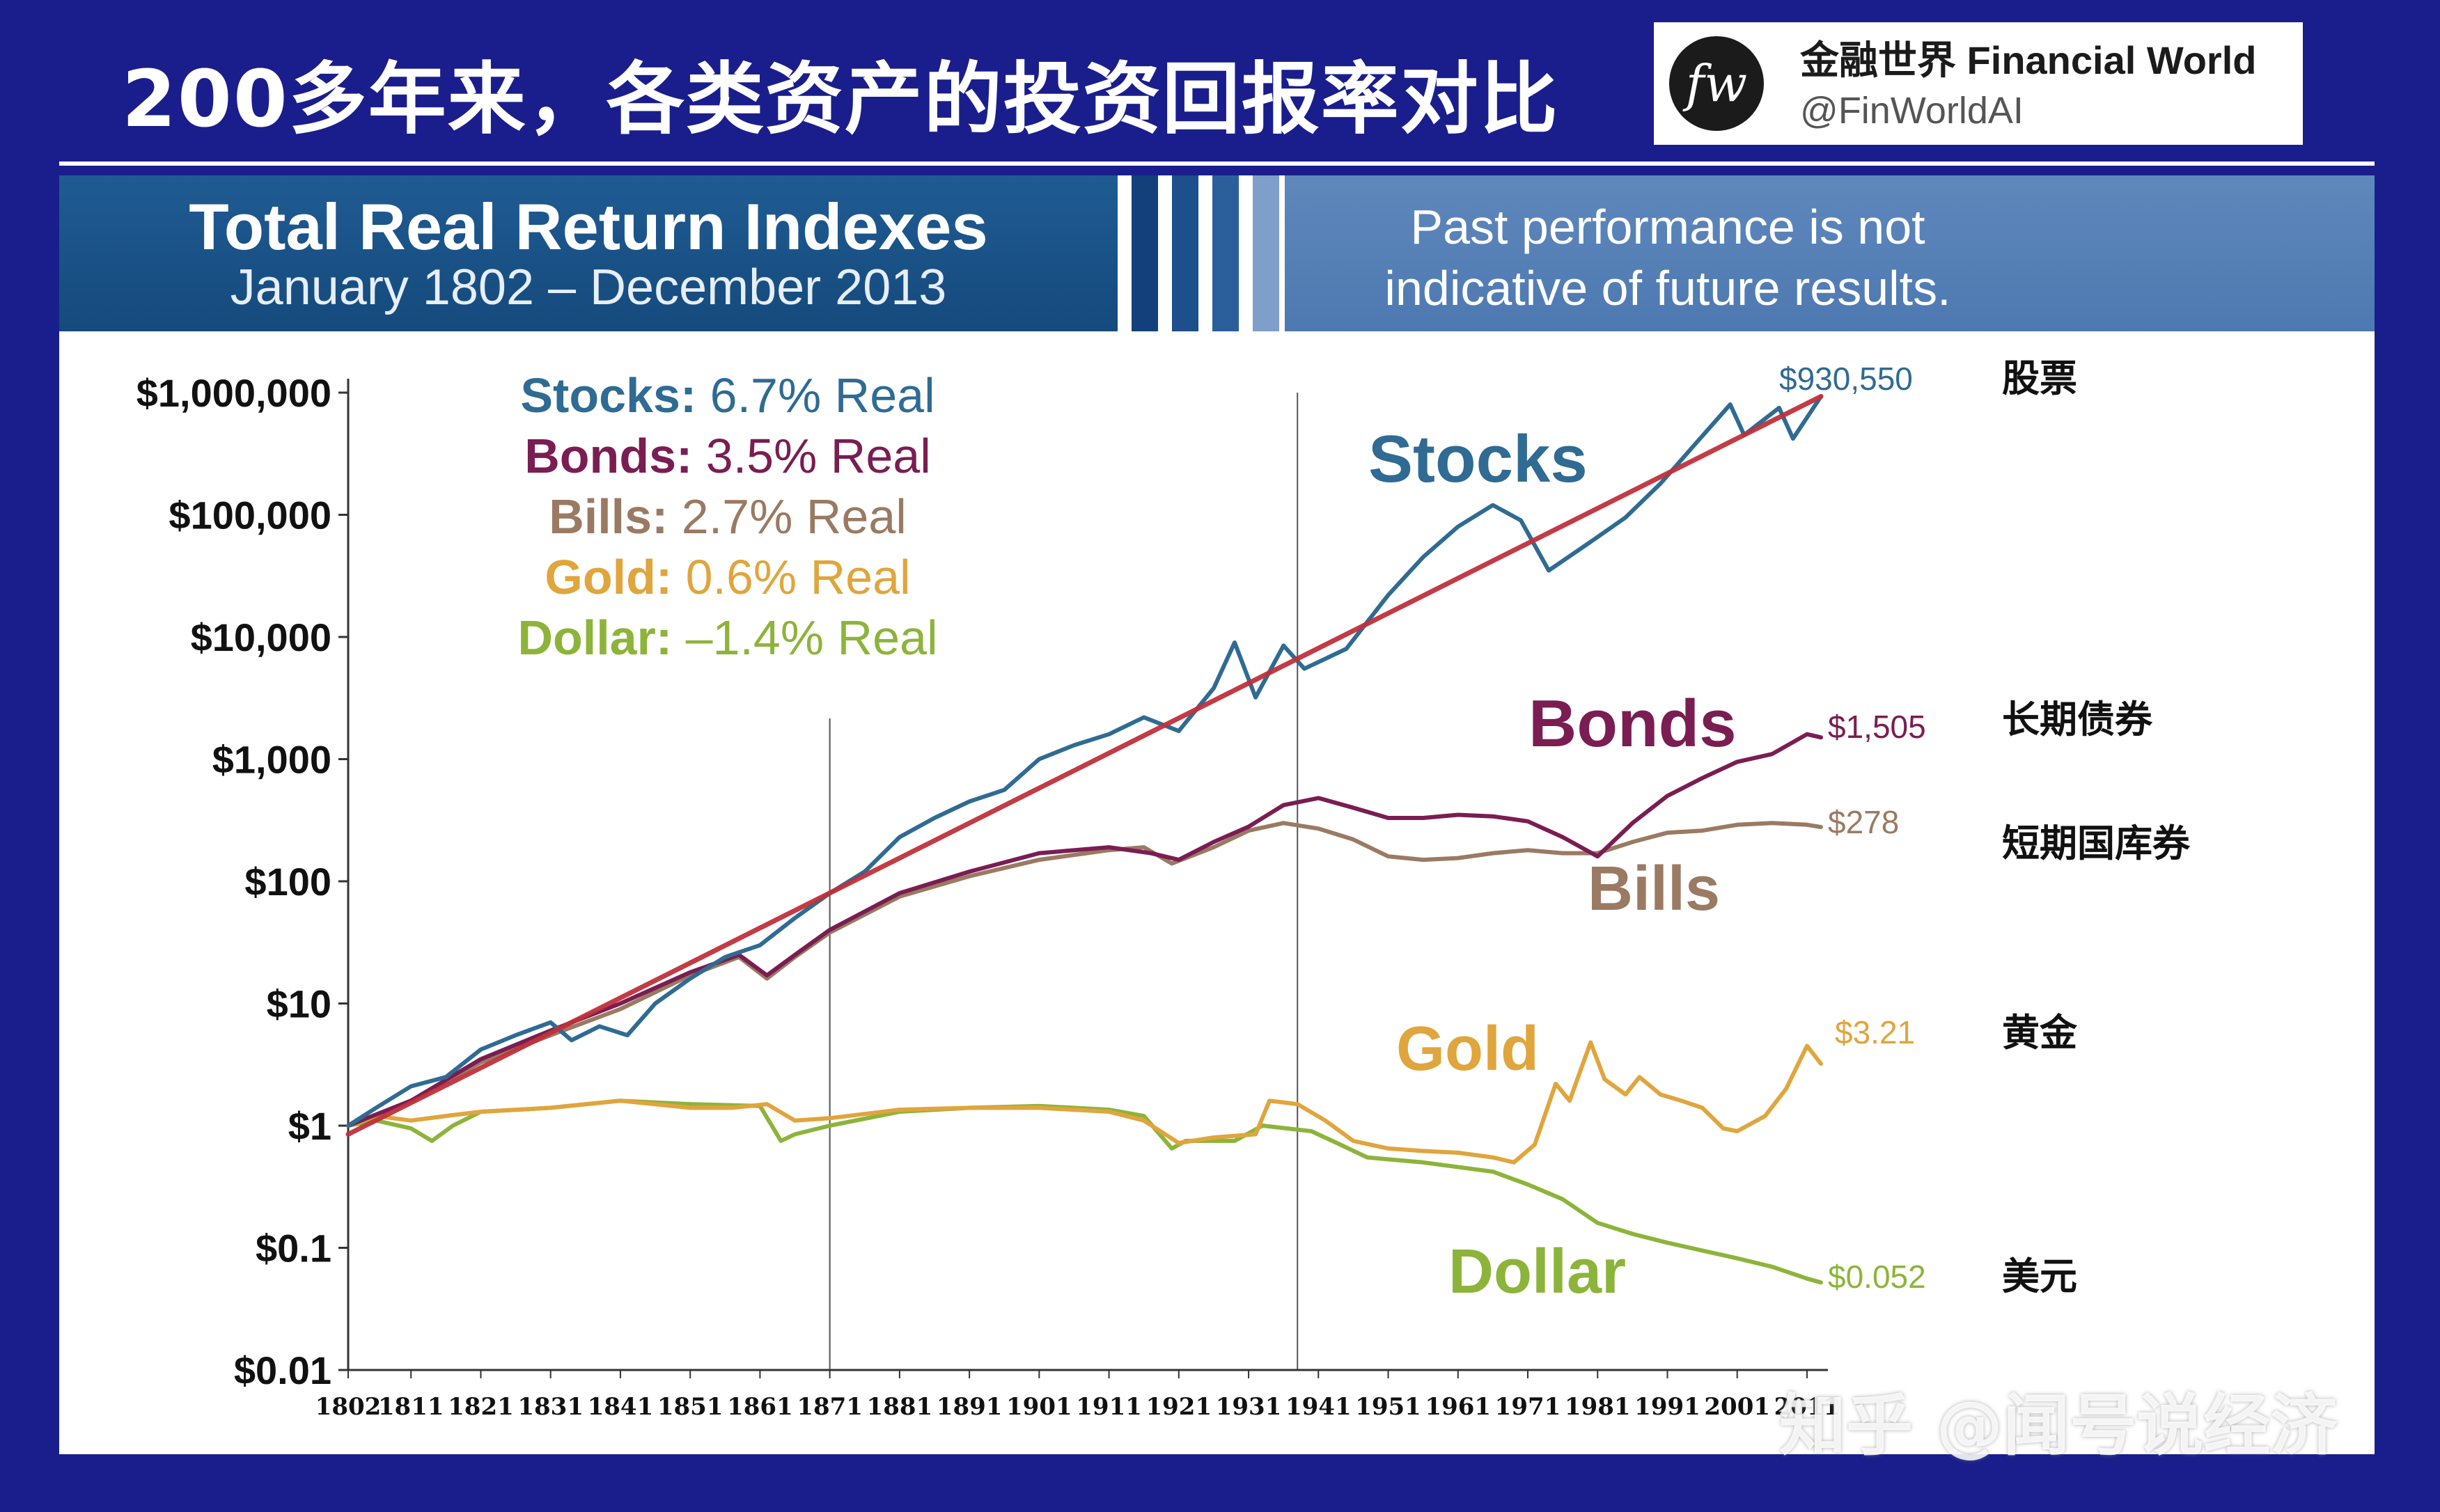 This screenshot has height=1512, width=2440. I want to click on y-tick-label: $1,000, so click(271, 760).